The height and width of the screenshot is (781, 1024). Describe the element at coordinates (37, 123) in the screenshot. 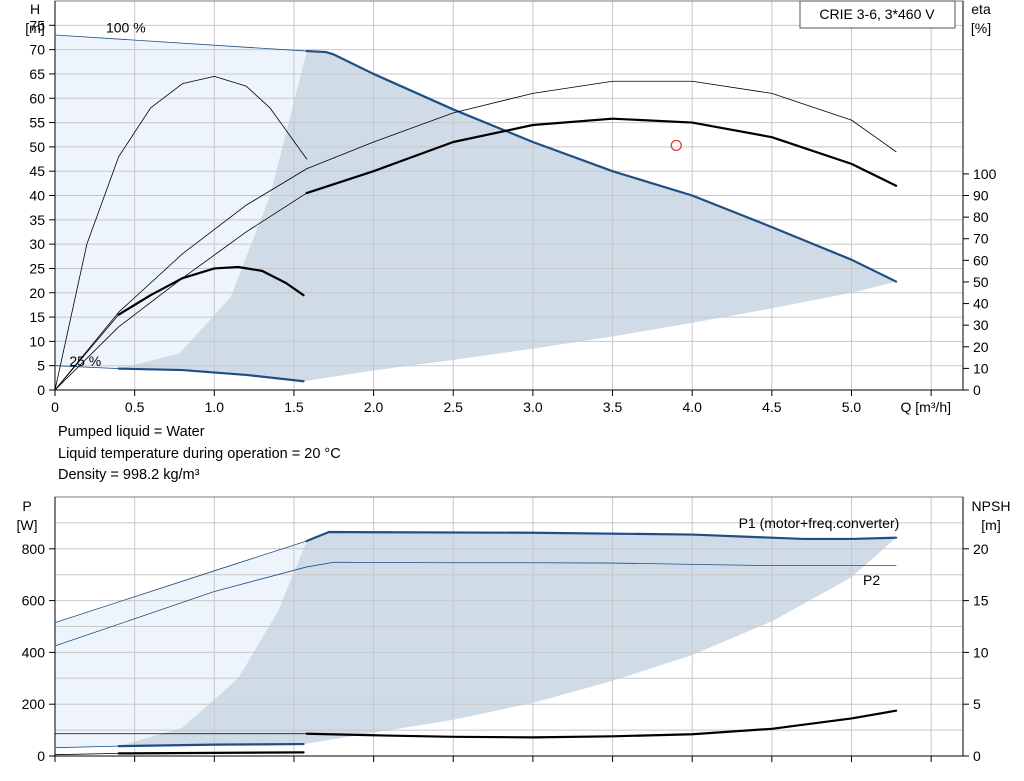

I see `head-panel-y-tick-label: 55` at that location.